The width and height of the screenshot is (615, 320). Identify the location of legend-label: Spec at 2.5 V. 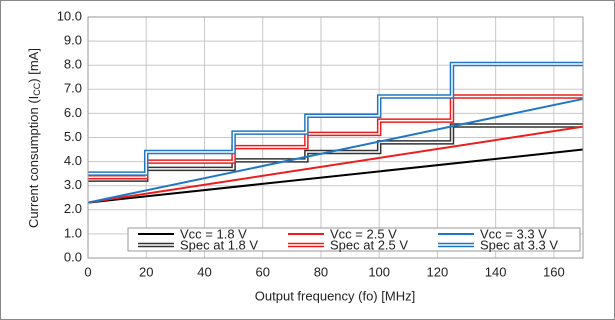
(369, 244).